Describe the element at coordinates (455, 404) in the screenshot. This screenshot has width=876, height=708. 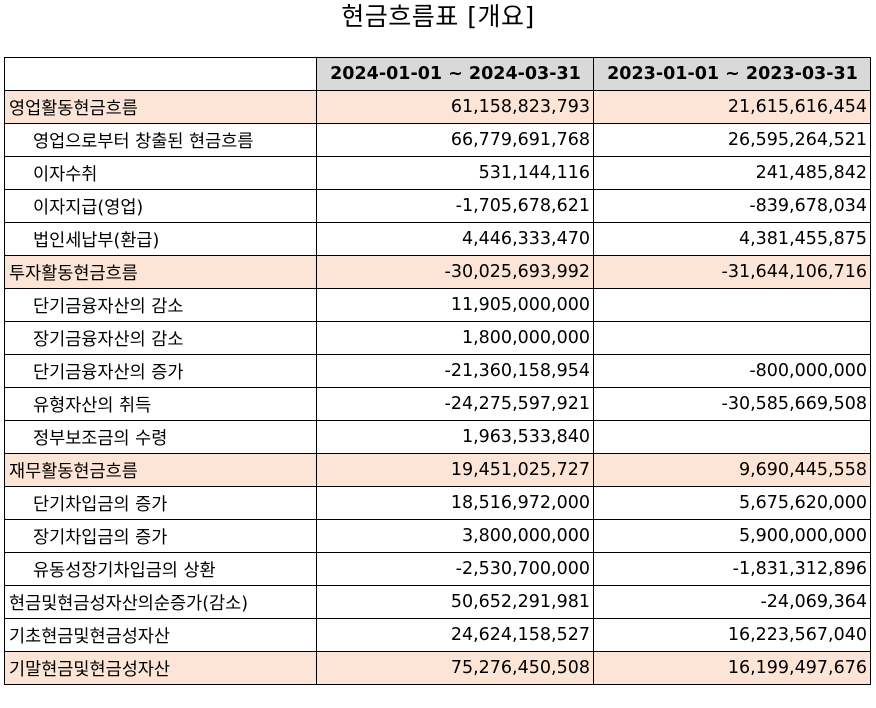
I see `value-2024-q1: -24,275,597,921` at that location.